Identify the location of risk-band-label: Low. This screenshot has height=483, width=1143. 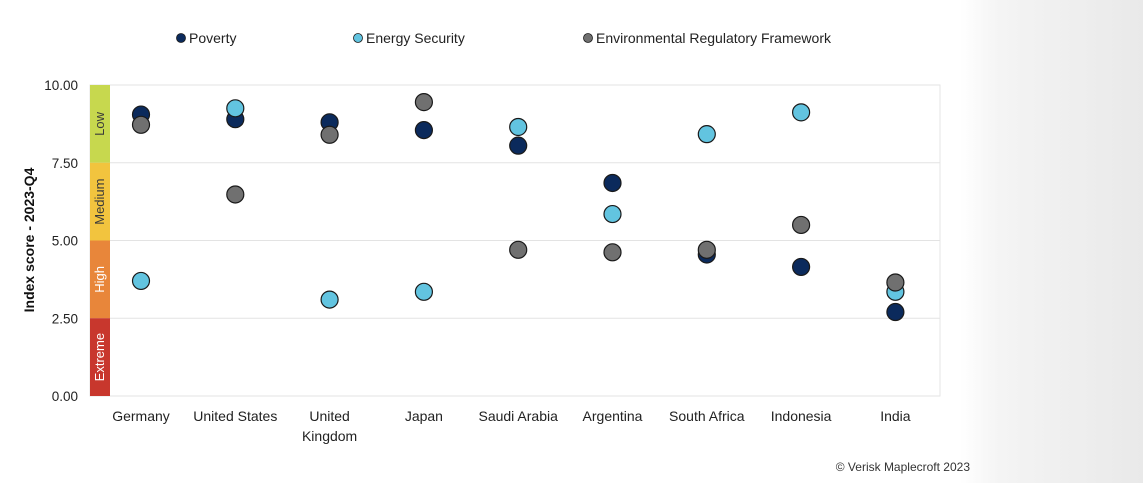
(99, 123).